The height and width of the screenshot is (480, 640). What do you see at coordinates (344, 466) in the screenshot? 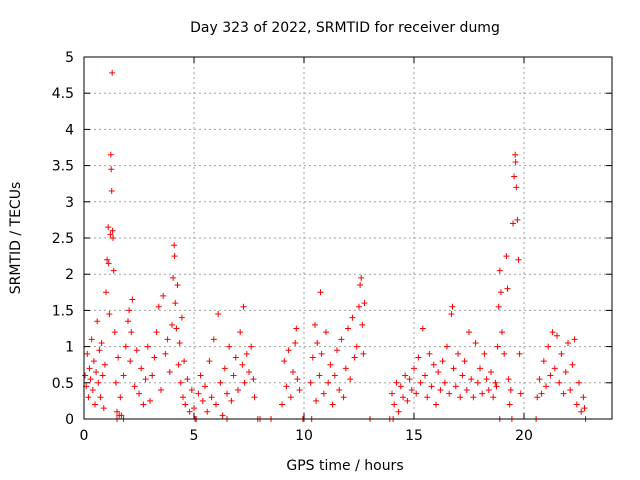
I see `x-axis-label: GPS time / hours` at bounding box center [344, 466].